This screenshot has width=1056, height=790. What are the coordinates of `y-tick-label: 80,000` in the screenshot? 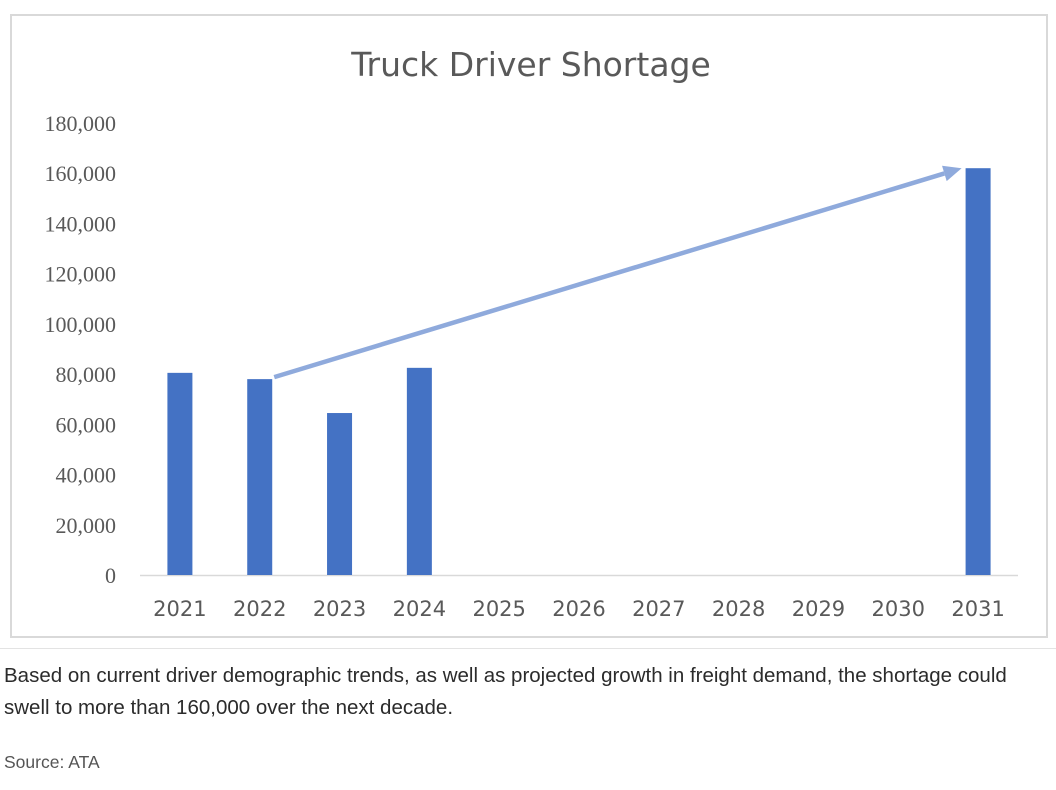 It's located at (86, 374).